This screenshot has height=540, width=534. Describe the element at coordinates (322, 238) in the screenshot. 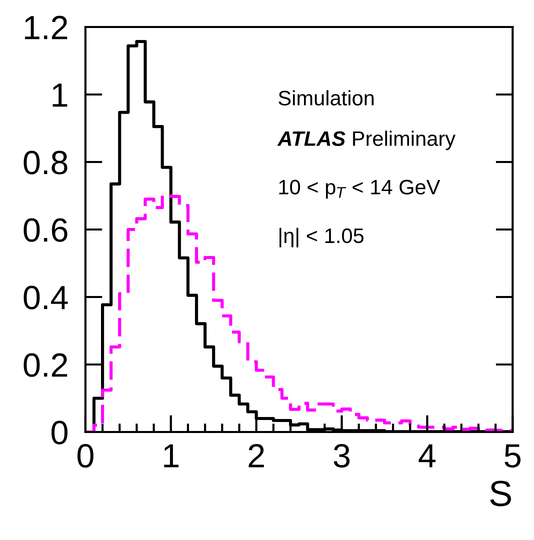

I see `annotation: |η| < 1.05` at that location.